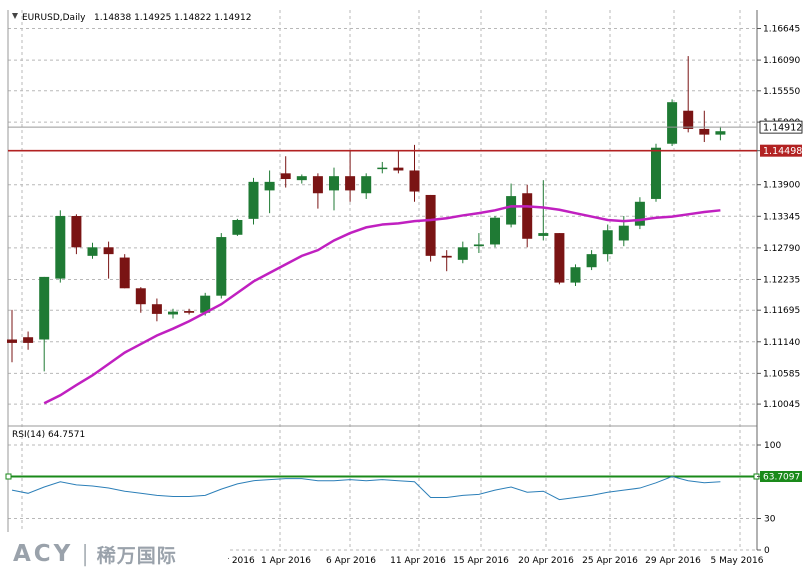  What do you see at coordinates (781, 311) in the screenshot?
I see `price-tick-label: 1.11695` at bounding box center [781, 311].